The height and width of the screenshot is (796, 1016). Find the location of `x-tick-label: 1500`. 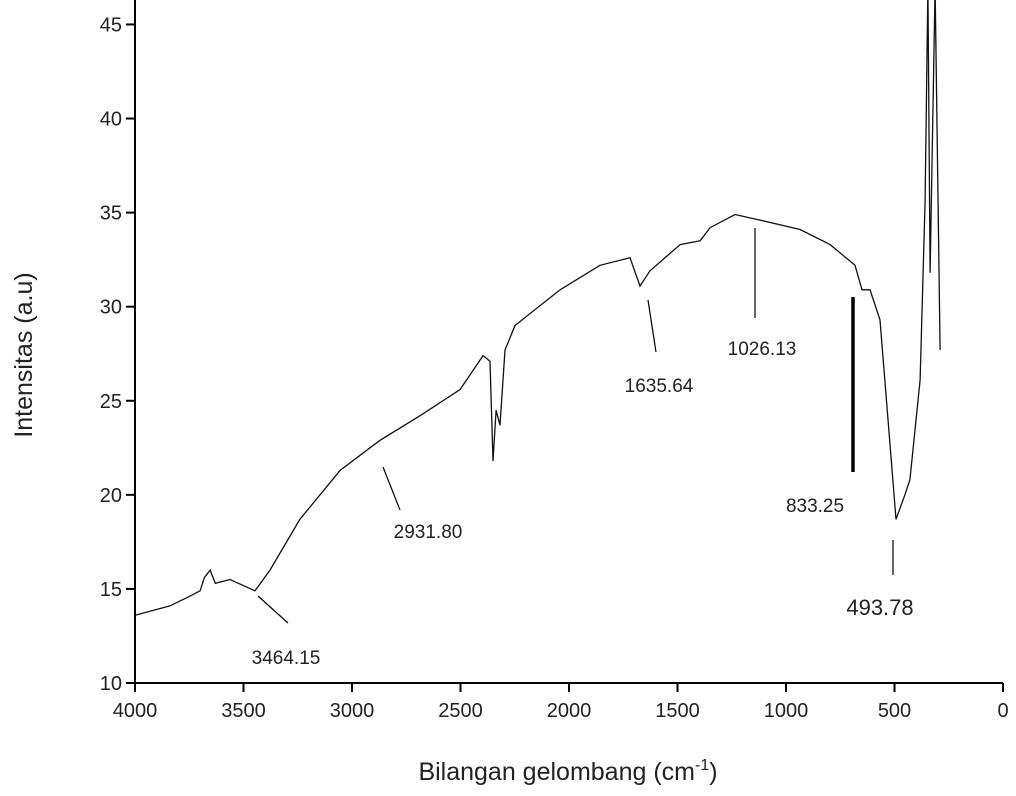

x-tick-label: 1500 is located at coordinates (677, 711).